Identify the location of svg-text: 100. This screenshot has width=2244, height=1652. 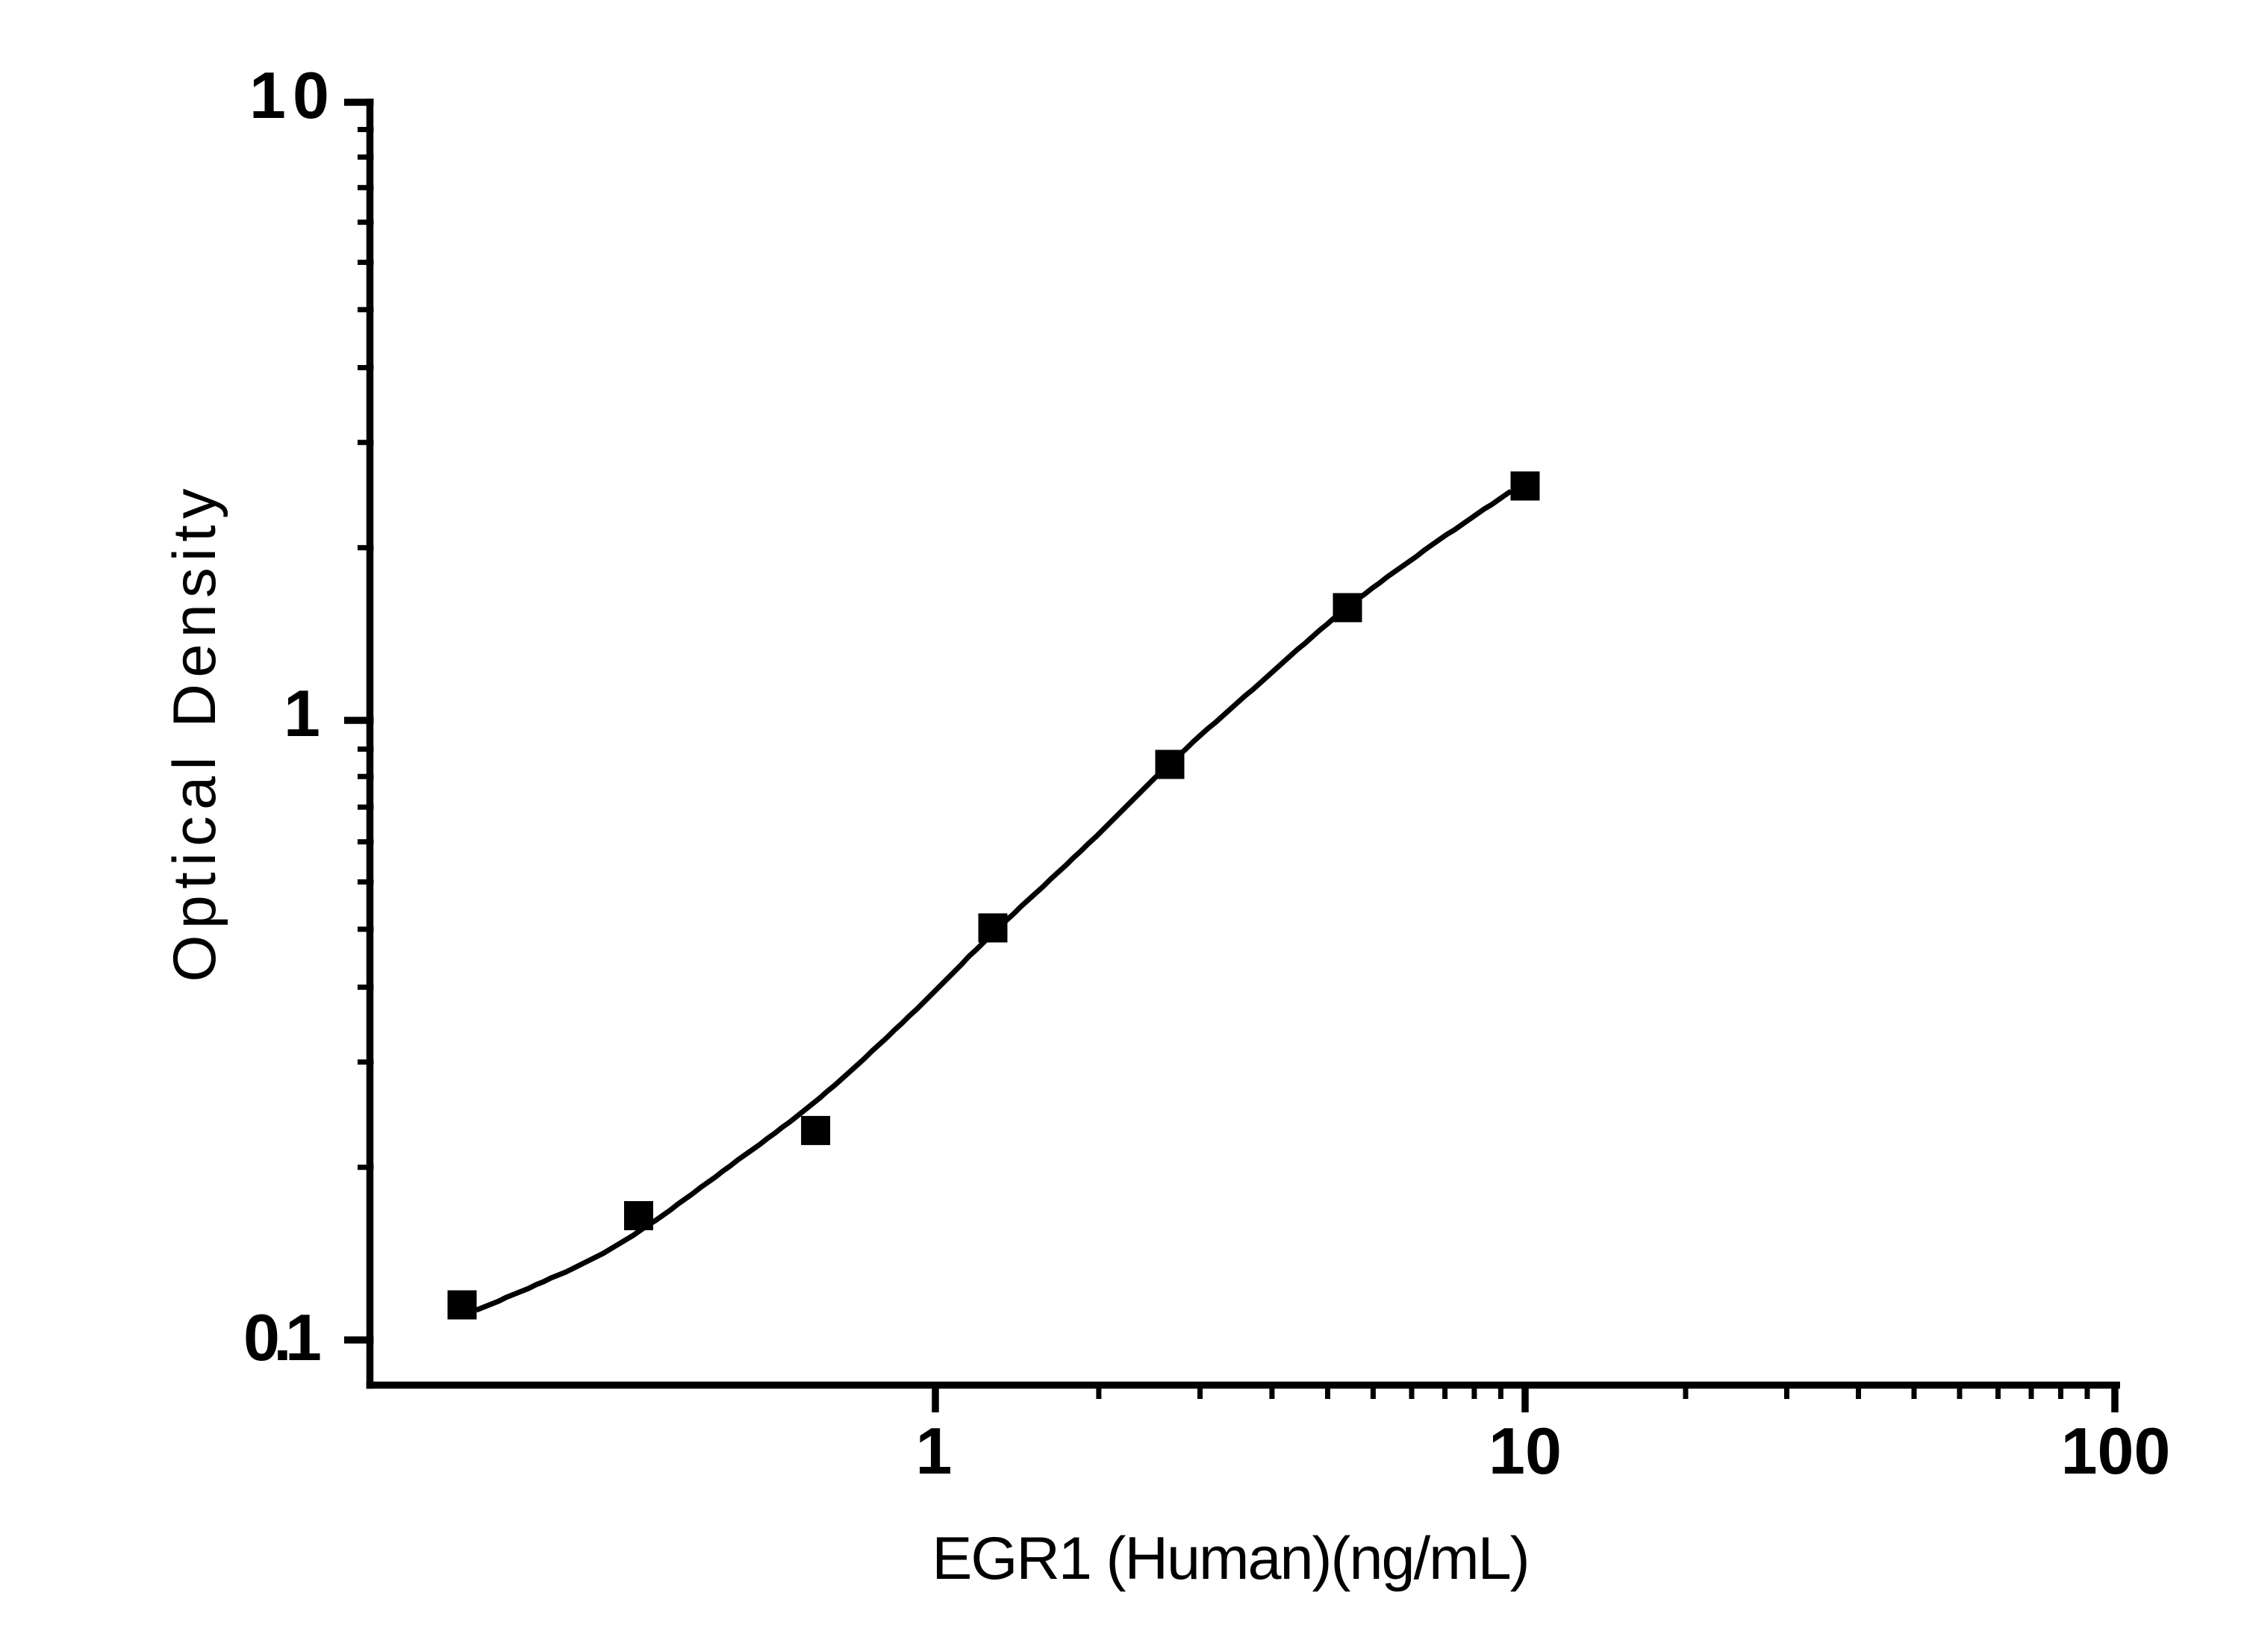
(2116, 1451).